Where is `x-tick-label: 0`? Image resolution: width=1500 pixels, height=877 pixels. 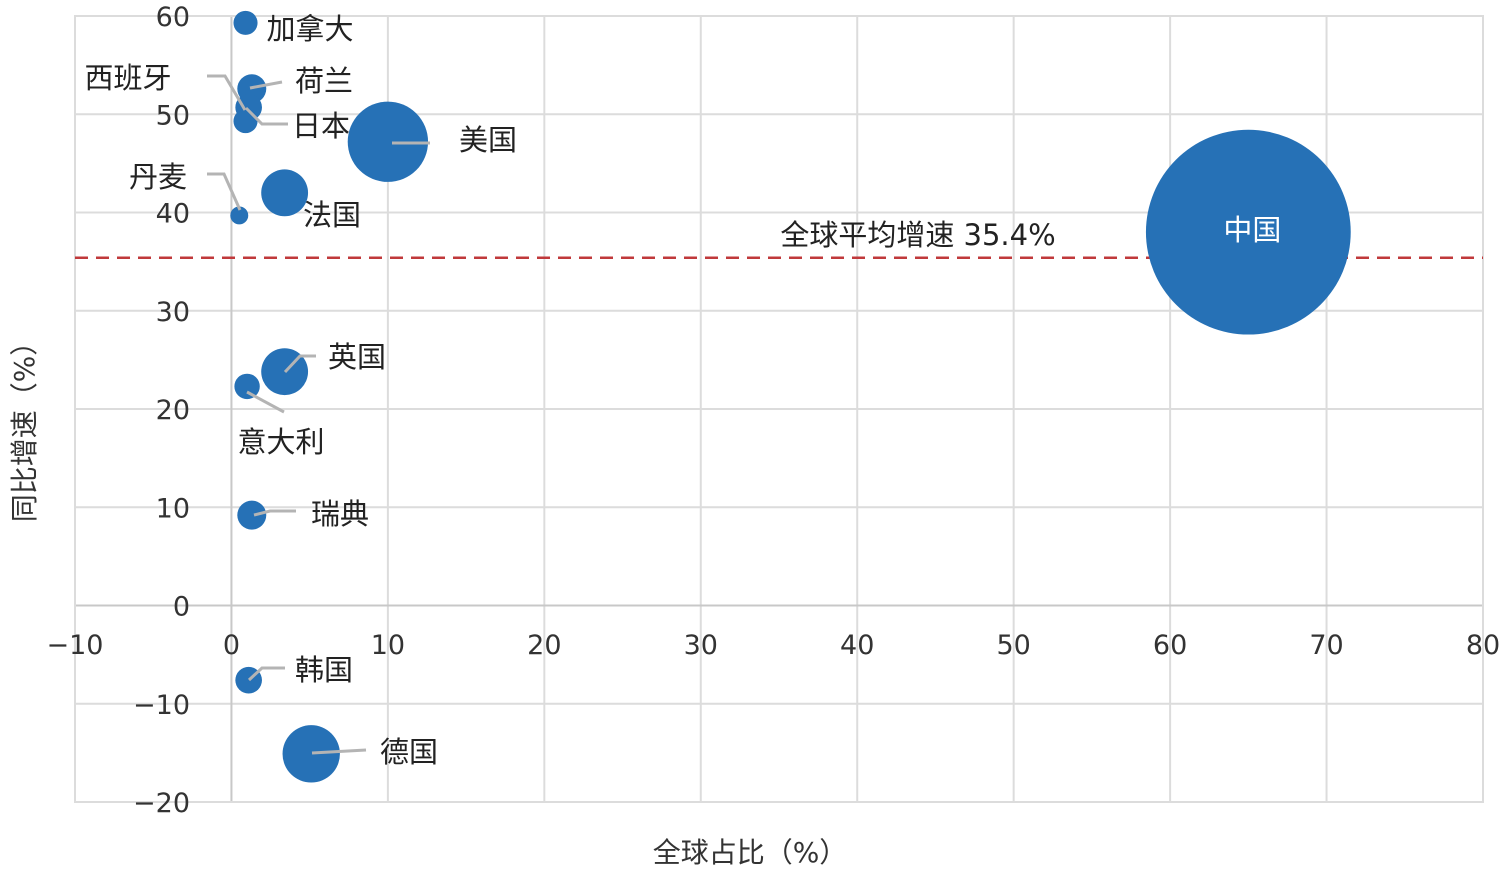
x-tick-label: 0 is located at coordinates (231, 645).